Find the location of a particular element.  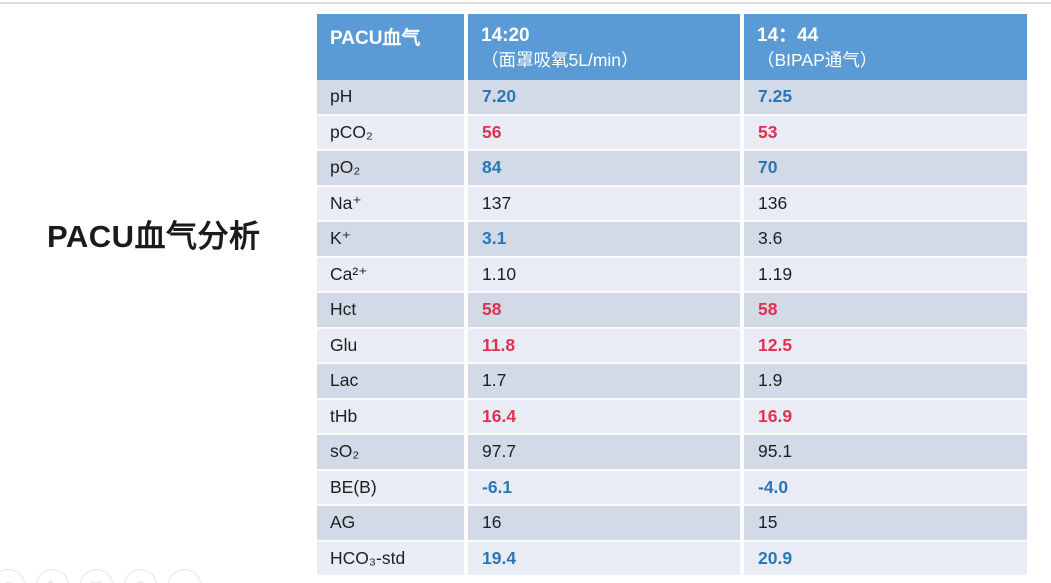

value-14-44: 95.1 is located at coordinates (775, 451).